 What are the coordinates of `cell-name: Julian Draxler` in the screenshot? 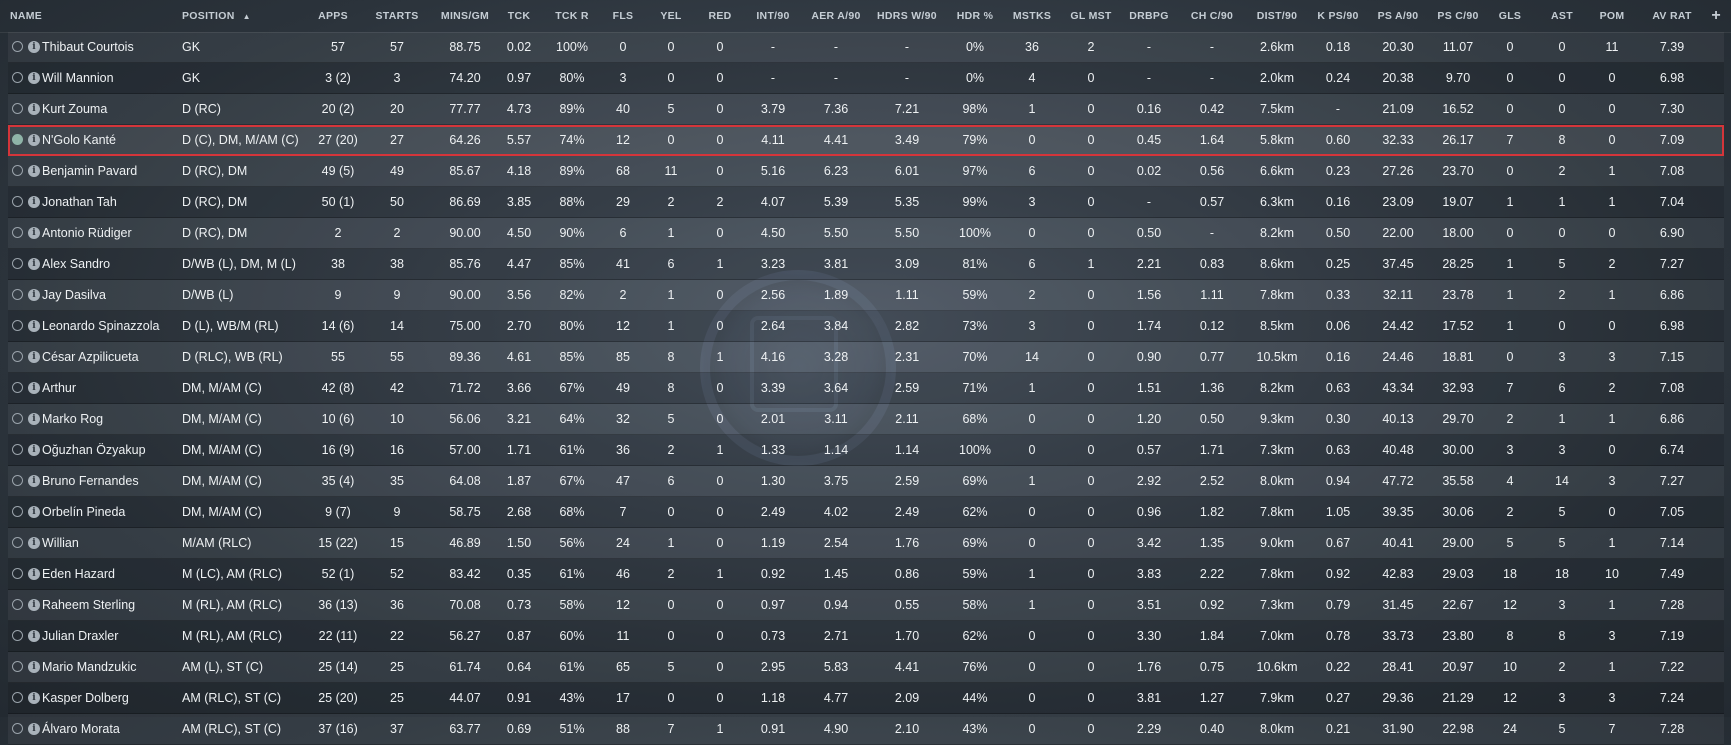 It's located at (80, 636).